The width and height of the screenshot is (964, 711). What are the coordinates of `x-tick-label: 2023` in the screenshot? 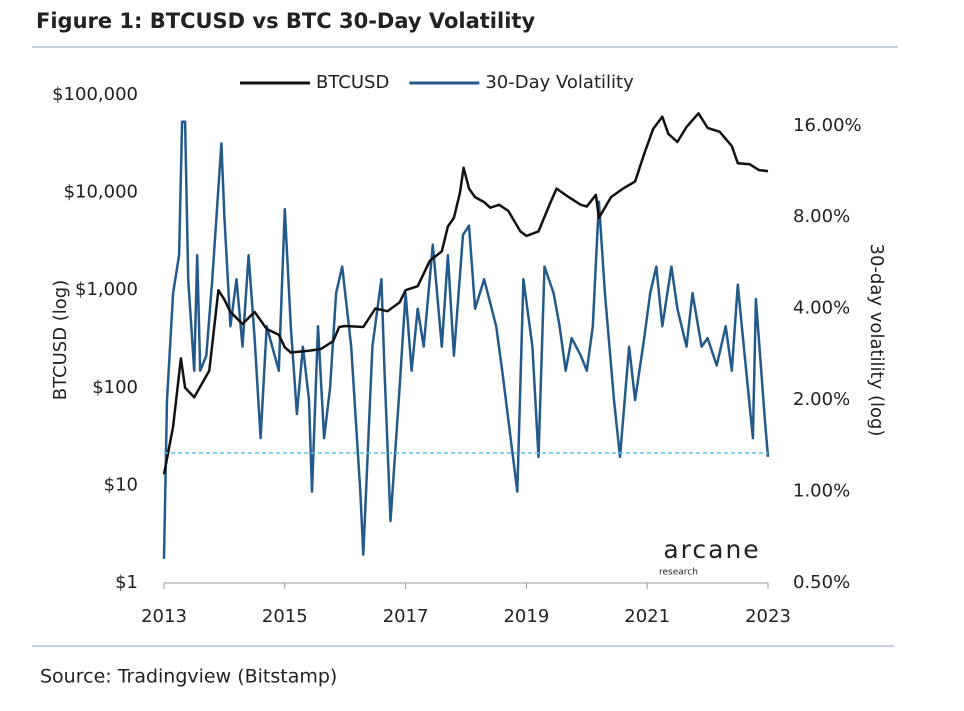 It's located at (768, 616).